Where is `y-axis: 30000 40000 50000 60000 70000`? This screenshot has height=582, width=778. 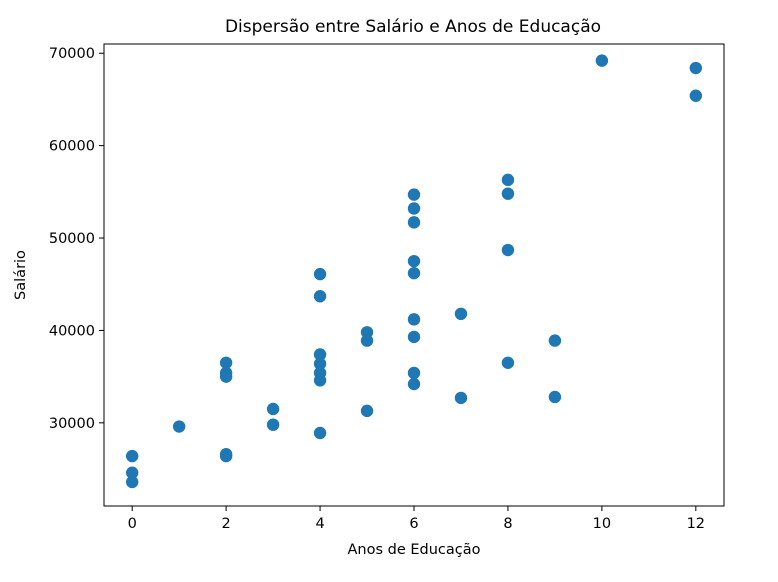 y-axis: 30000 40000 50000 60000 70000 is located at coordinates (76, 239).